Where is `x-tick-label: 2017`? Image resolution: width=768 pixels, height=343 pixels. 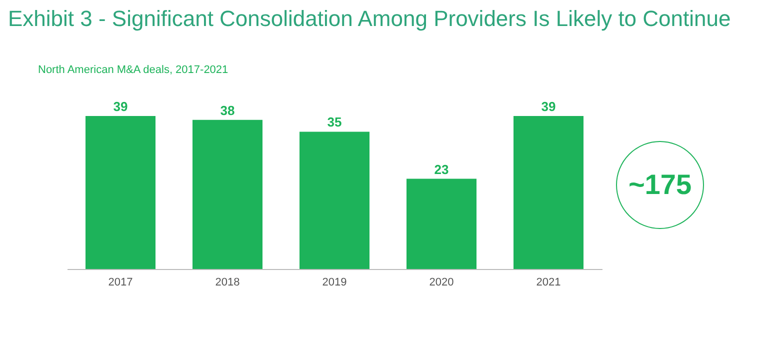
x-tick-label: 2017 is located at coordinates (120, 282).